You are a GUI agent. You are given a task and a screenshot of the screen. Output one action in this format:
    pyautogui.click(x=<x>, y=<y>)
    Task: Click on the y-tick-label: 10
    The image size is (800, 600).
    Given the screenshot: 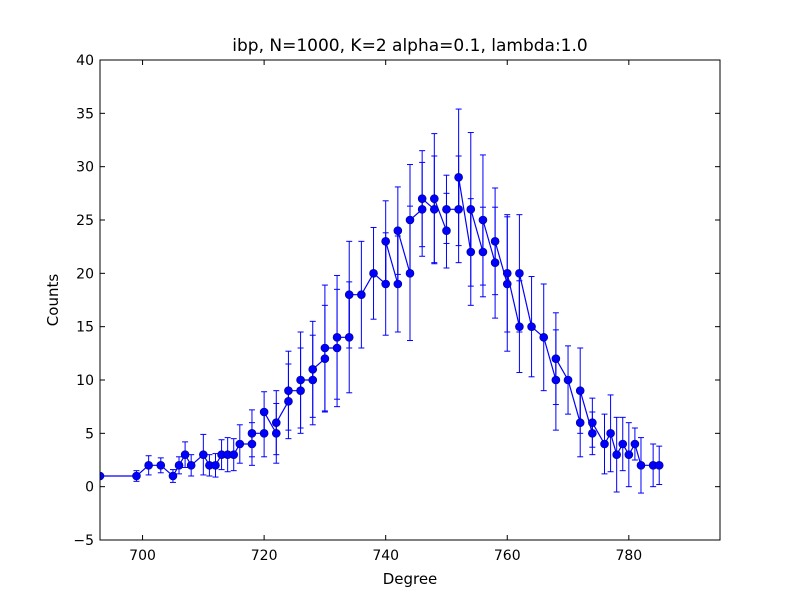 What is the action you would take?
    pyautogui.click(x=85, y=381)
    